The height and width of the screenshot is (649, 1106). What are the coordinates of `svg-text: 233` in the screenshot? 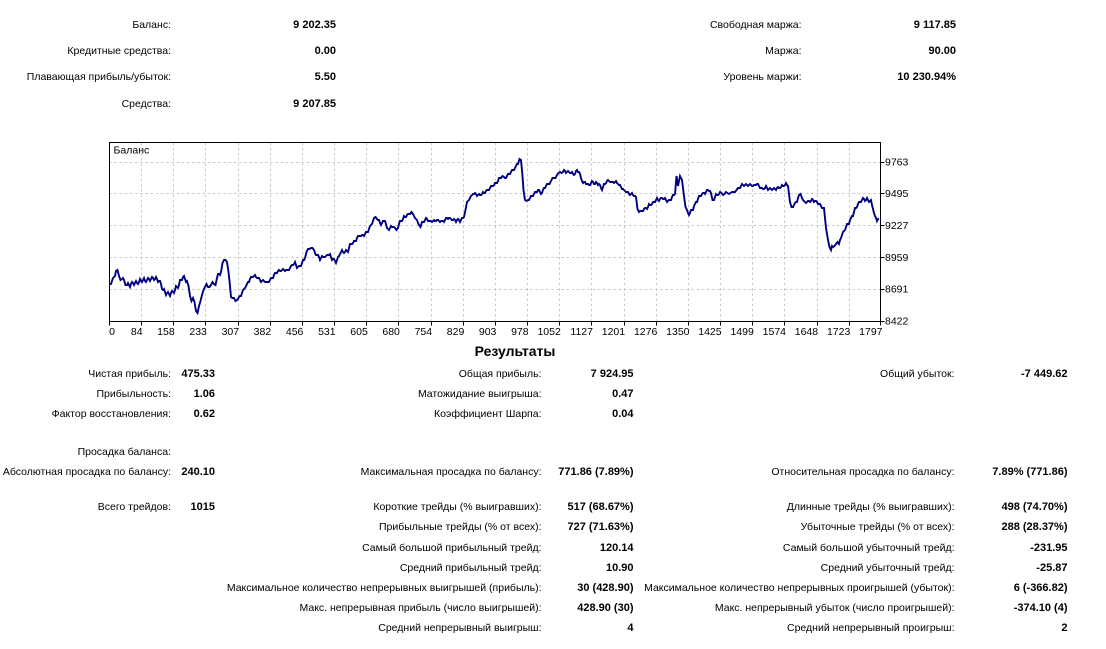 It's located at (198, 332).